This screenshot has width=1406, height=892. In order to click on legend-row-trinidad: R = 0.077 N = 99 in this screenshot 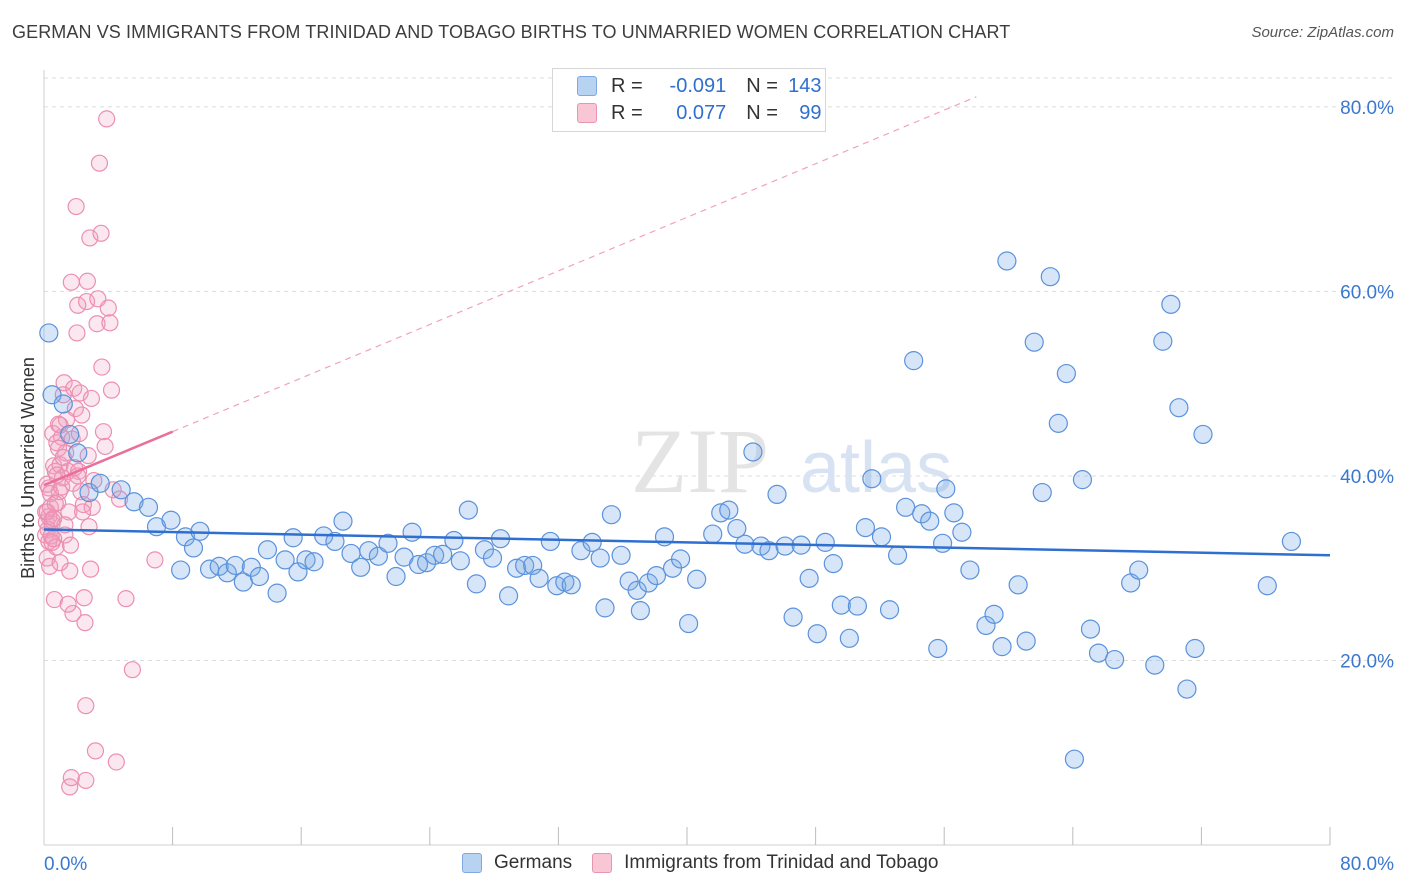, I will do `click(699, 113)`.